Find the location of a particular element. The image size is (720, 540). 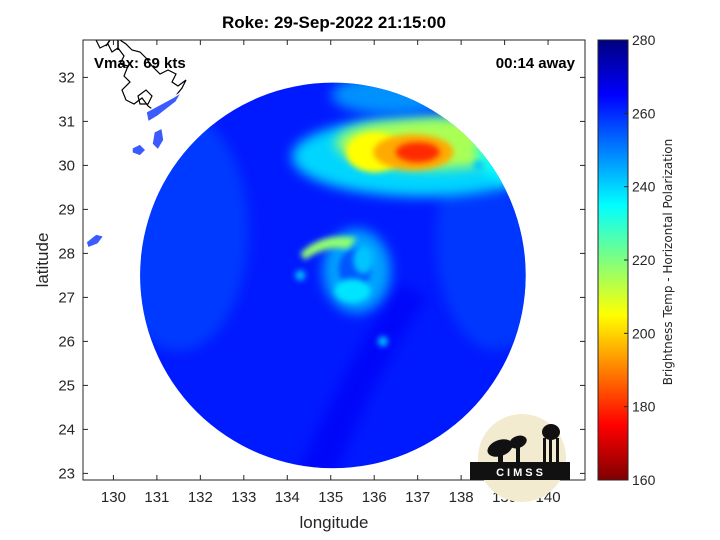

colorbar-tick-label: 280 is located at coordinates (644, 40).